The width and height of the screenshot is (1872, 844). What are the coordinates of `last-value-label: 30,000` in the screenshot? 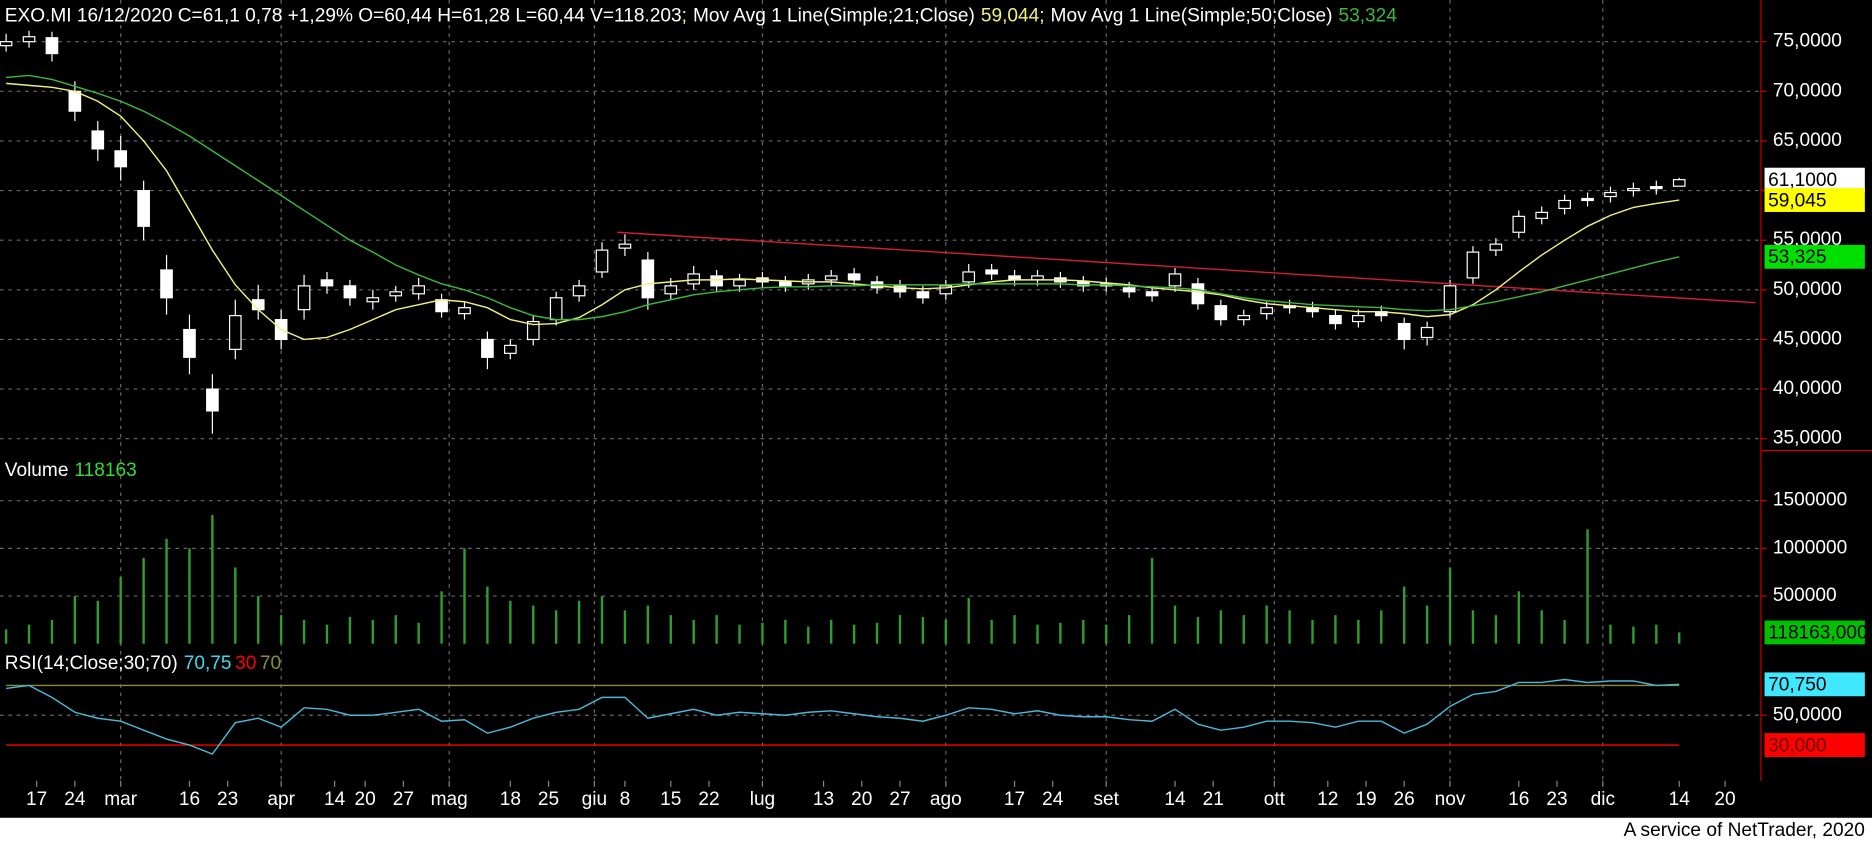 It's located at (1797, 745).